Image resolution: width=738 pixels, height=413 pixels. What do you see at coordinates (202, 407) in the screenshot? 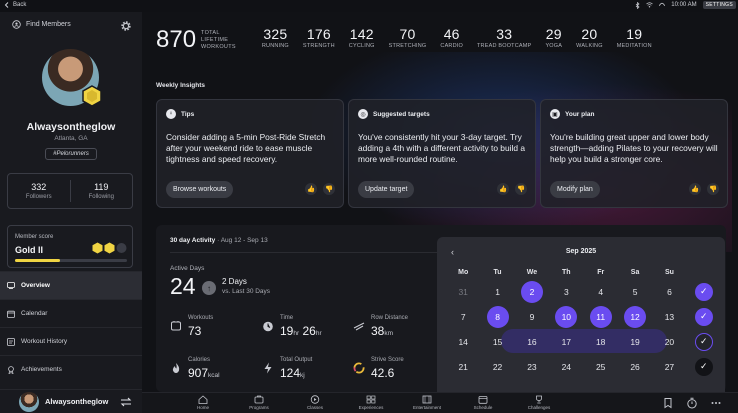
I see `nav-label: Home` at bounding box center [202, 407].